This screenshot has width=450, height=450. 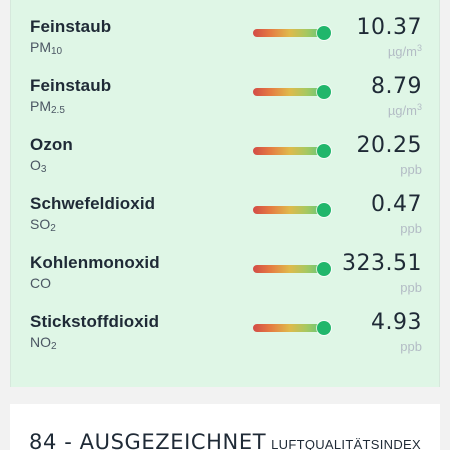 I want to click on pollutant-value: 20.25, so click(x=389, y=145).